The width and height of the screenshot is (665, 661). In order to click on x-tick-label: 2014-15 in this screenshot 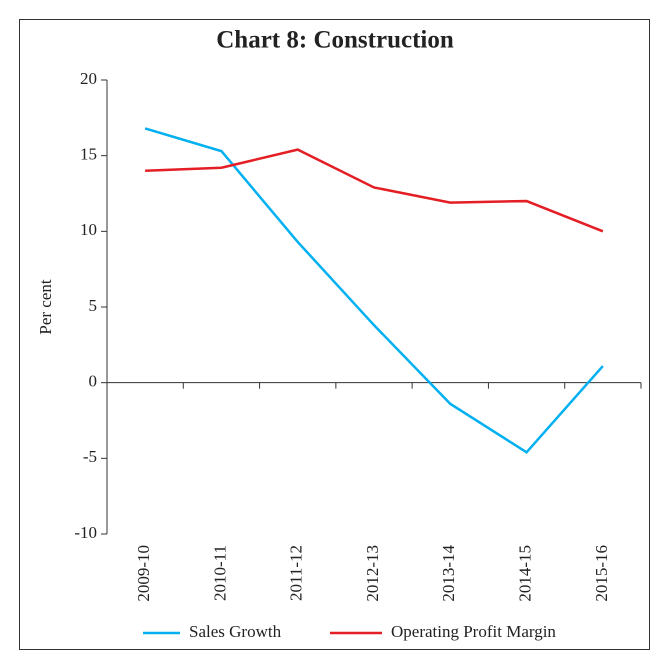, I will do `click(524, 573)`.